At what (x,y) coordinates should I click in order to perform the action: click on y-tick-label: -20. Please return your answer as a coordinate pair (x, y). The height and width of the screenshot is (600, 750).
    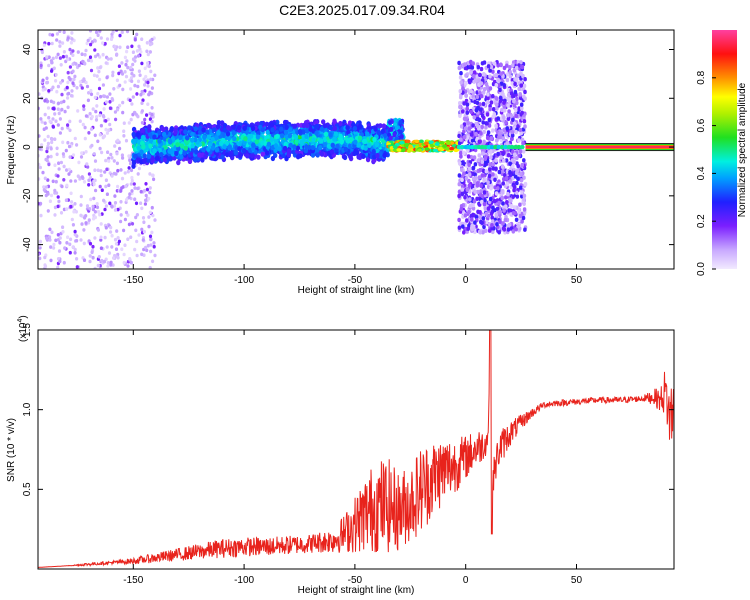
    Looking at the image, I should click on (27, 195).